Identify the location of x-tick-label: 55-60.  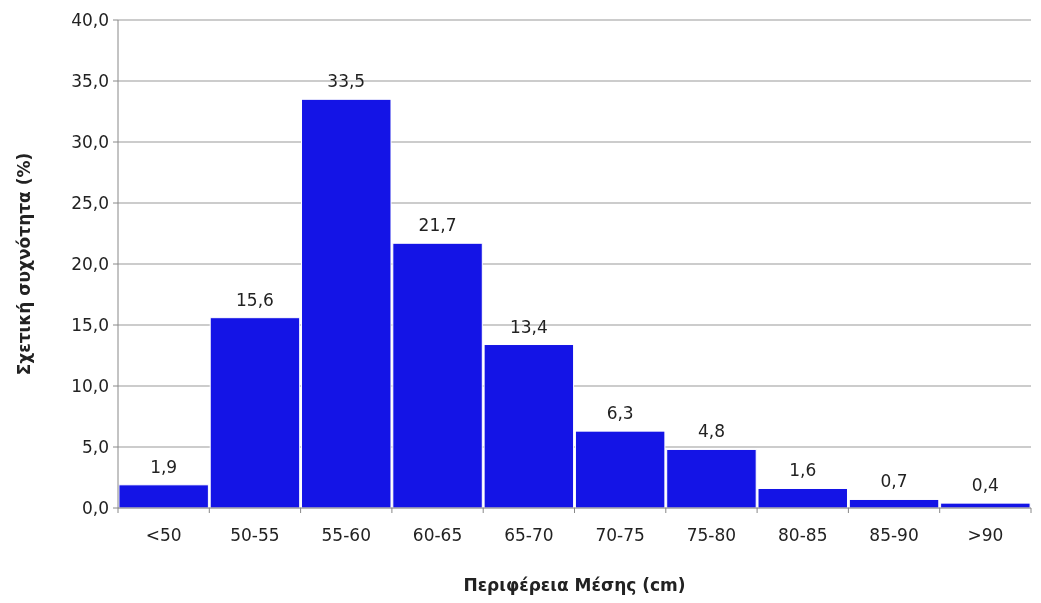
(346, 535).